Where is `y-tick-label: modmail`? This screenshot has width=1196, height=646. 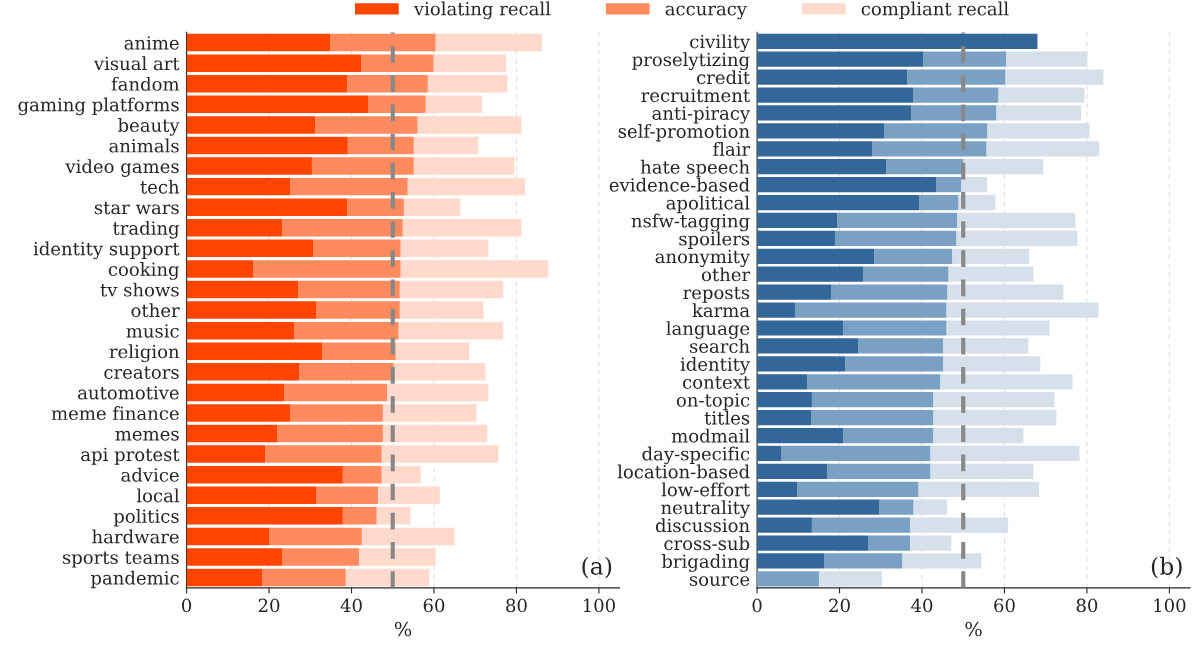 y-tick-label: modmail is located at coordinates (710, 435).